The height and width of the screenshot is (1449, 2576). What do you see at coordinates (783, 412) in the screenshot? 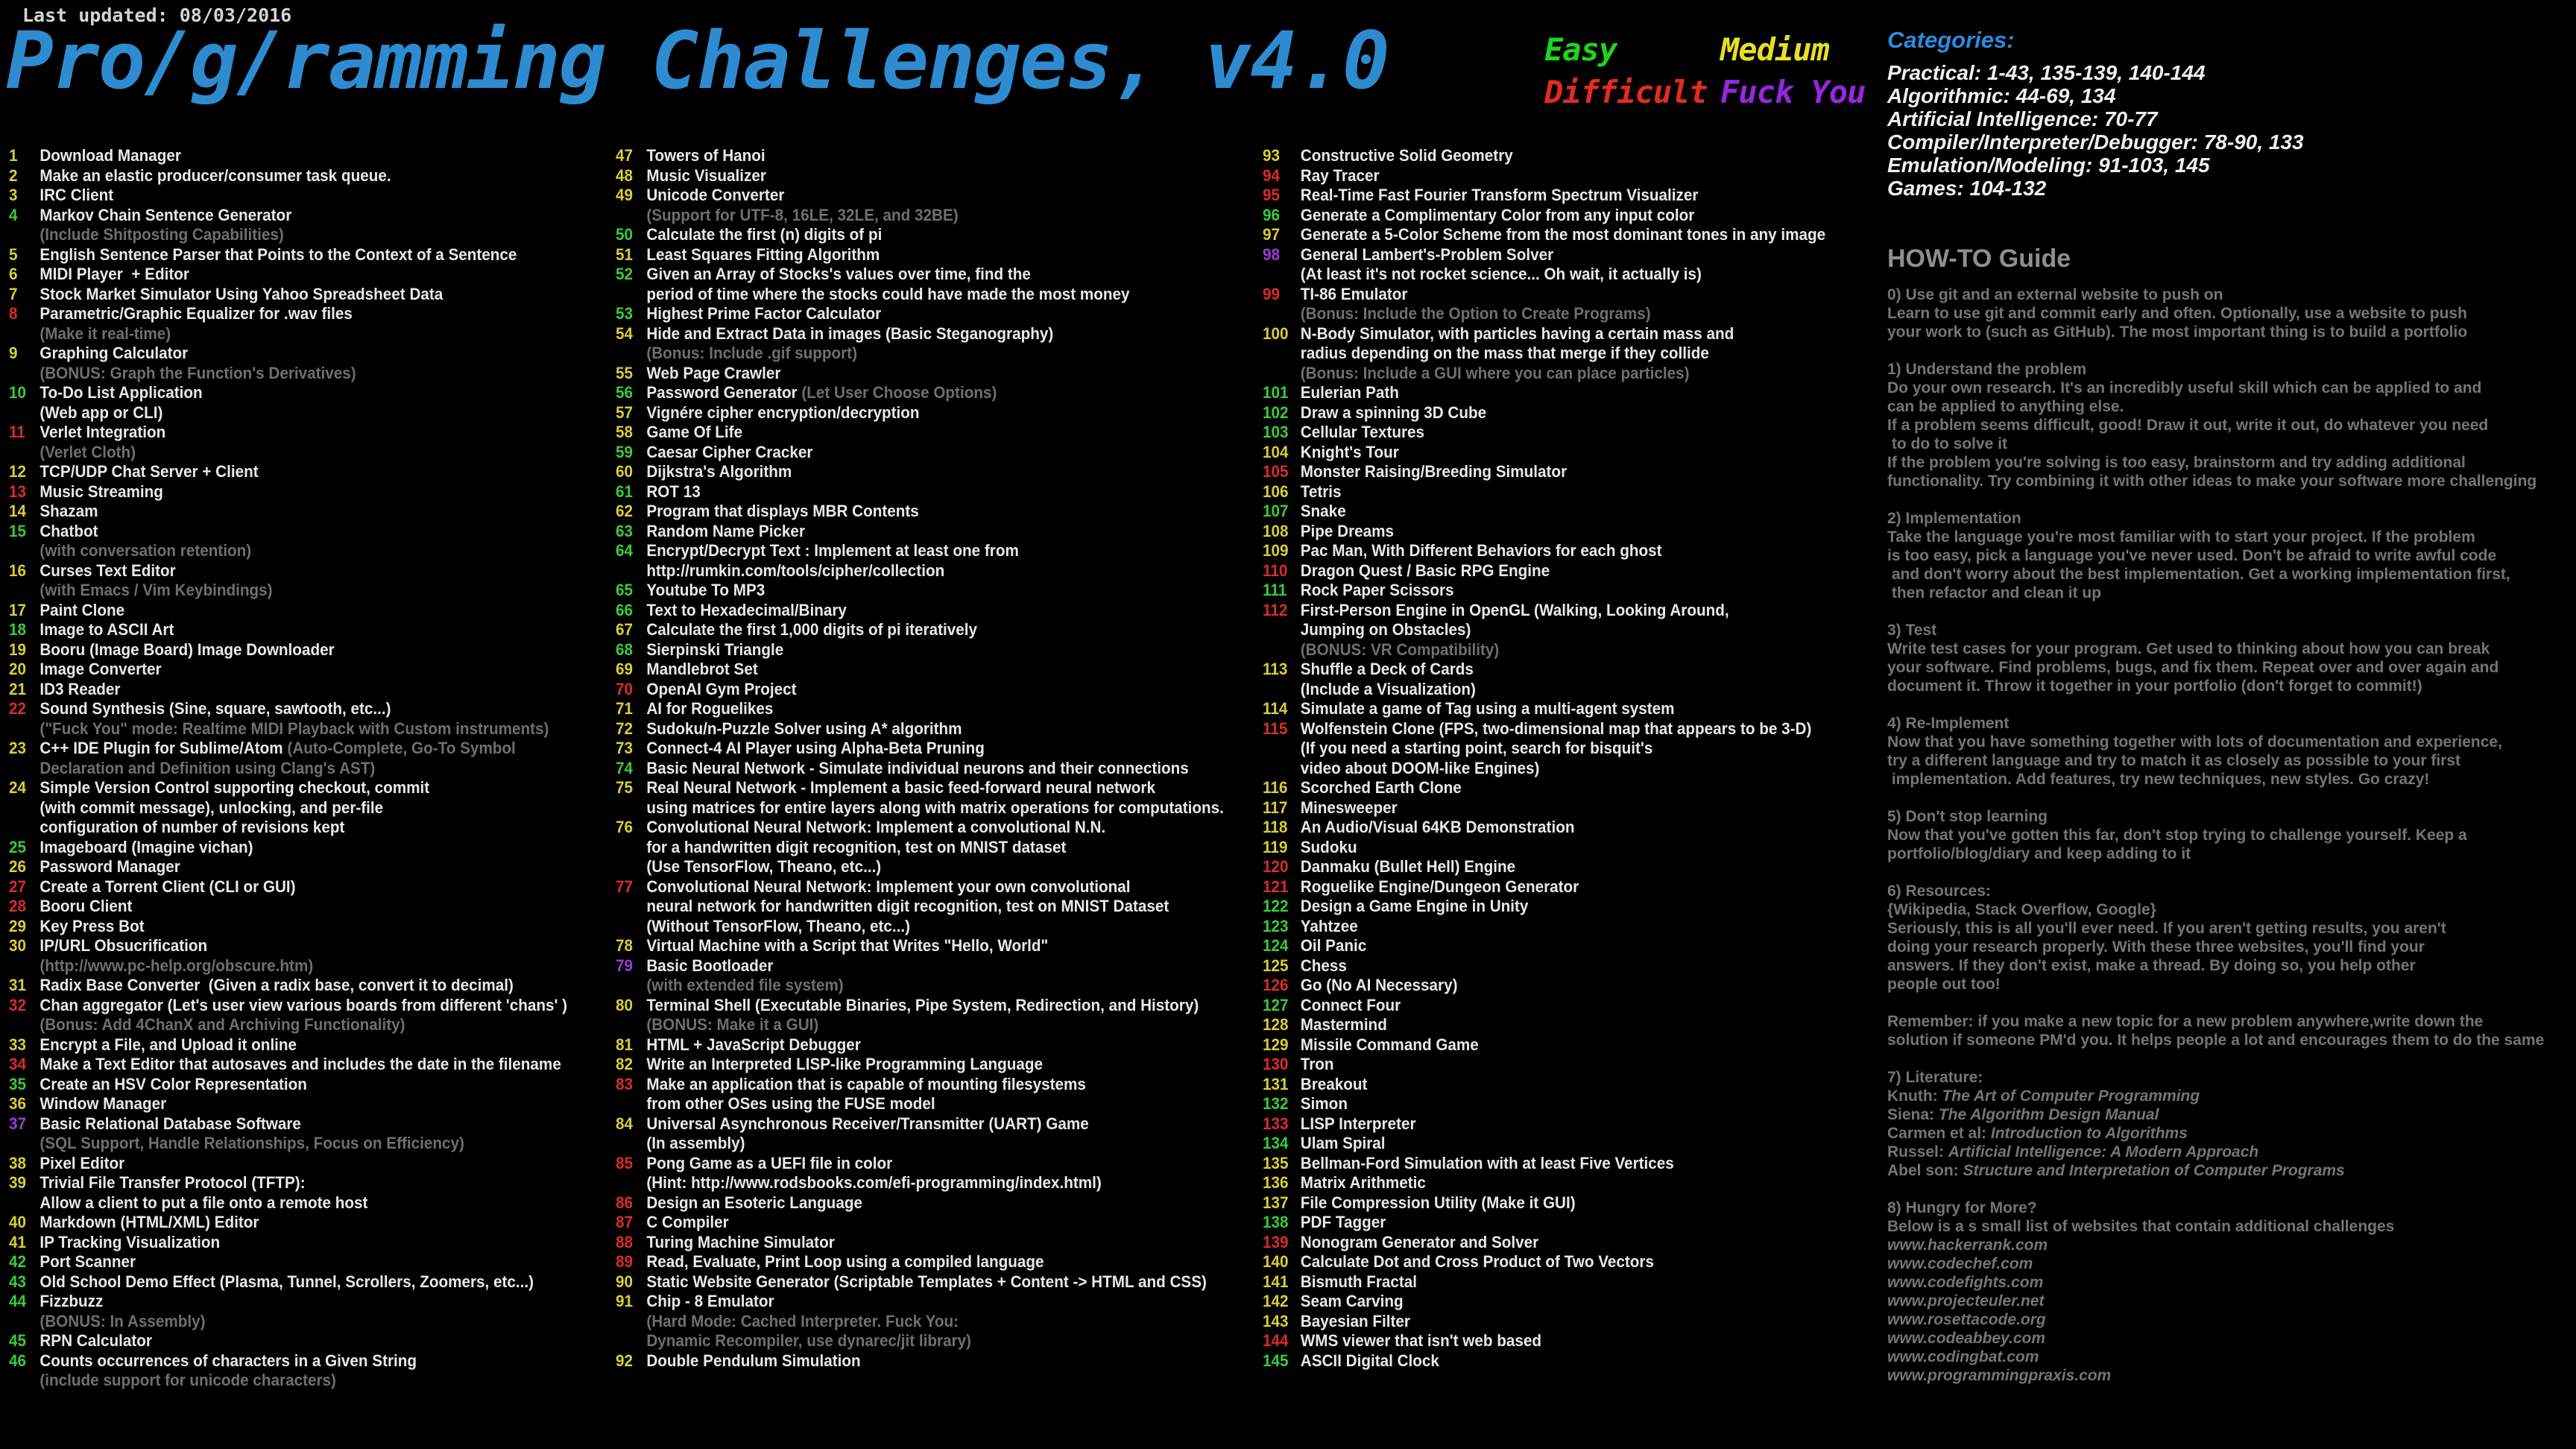
I see `item-line: Vignére cipher encryption/decryption` at bounding box center [783, 412].